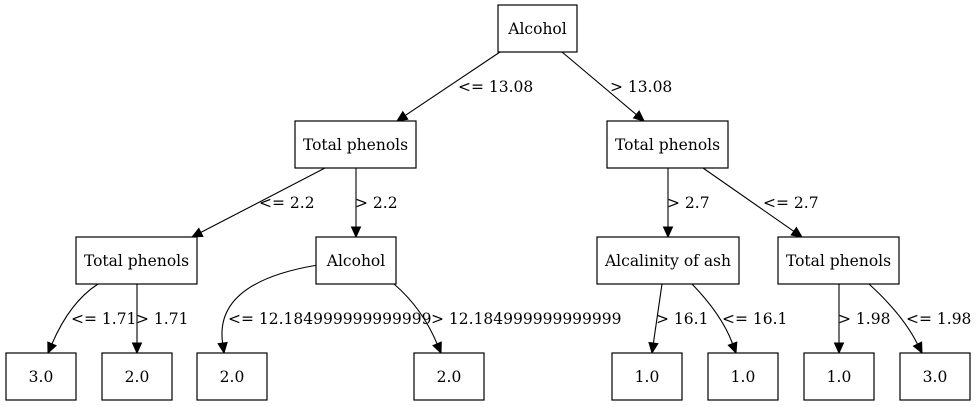 The image size is (976, 407). Describe the element at coordinates (641, 87) in the screenshot. I see `edge-label: > 13.08` at that location.